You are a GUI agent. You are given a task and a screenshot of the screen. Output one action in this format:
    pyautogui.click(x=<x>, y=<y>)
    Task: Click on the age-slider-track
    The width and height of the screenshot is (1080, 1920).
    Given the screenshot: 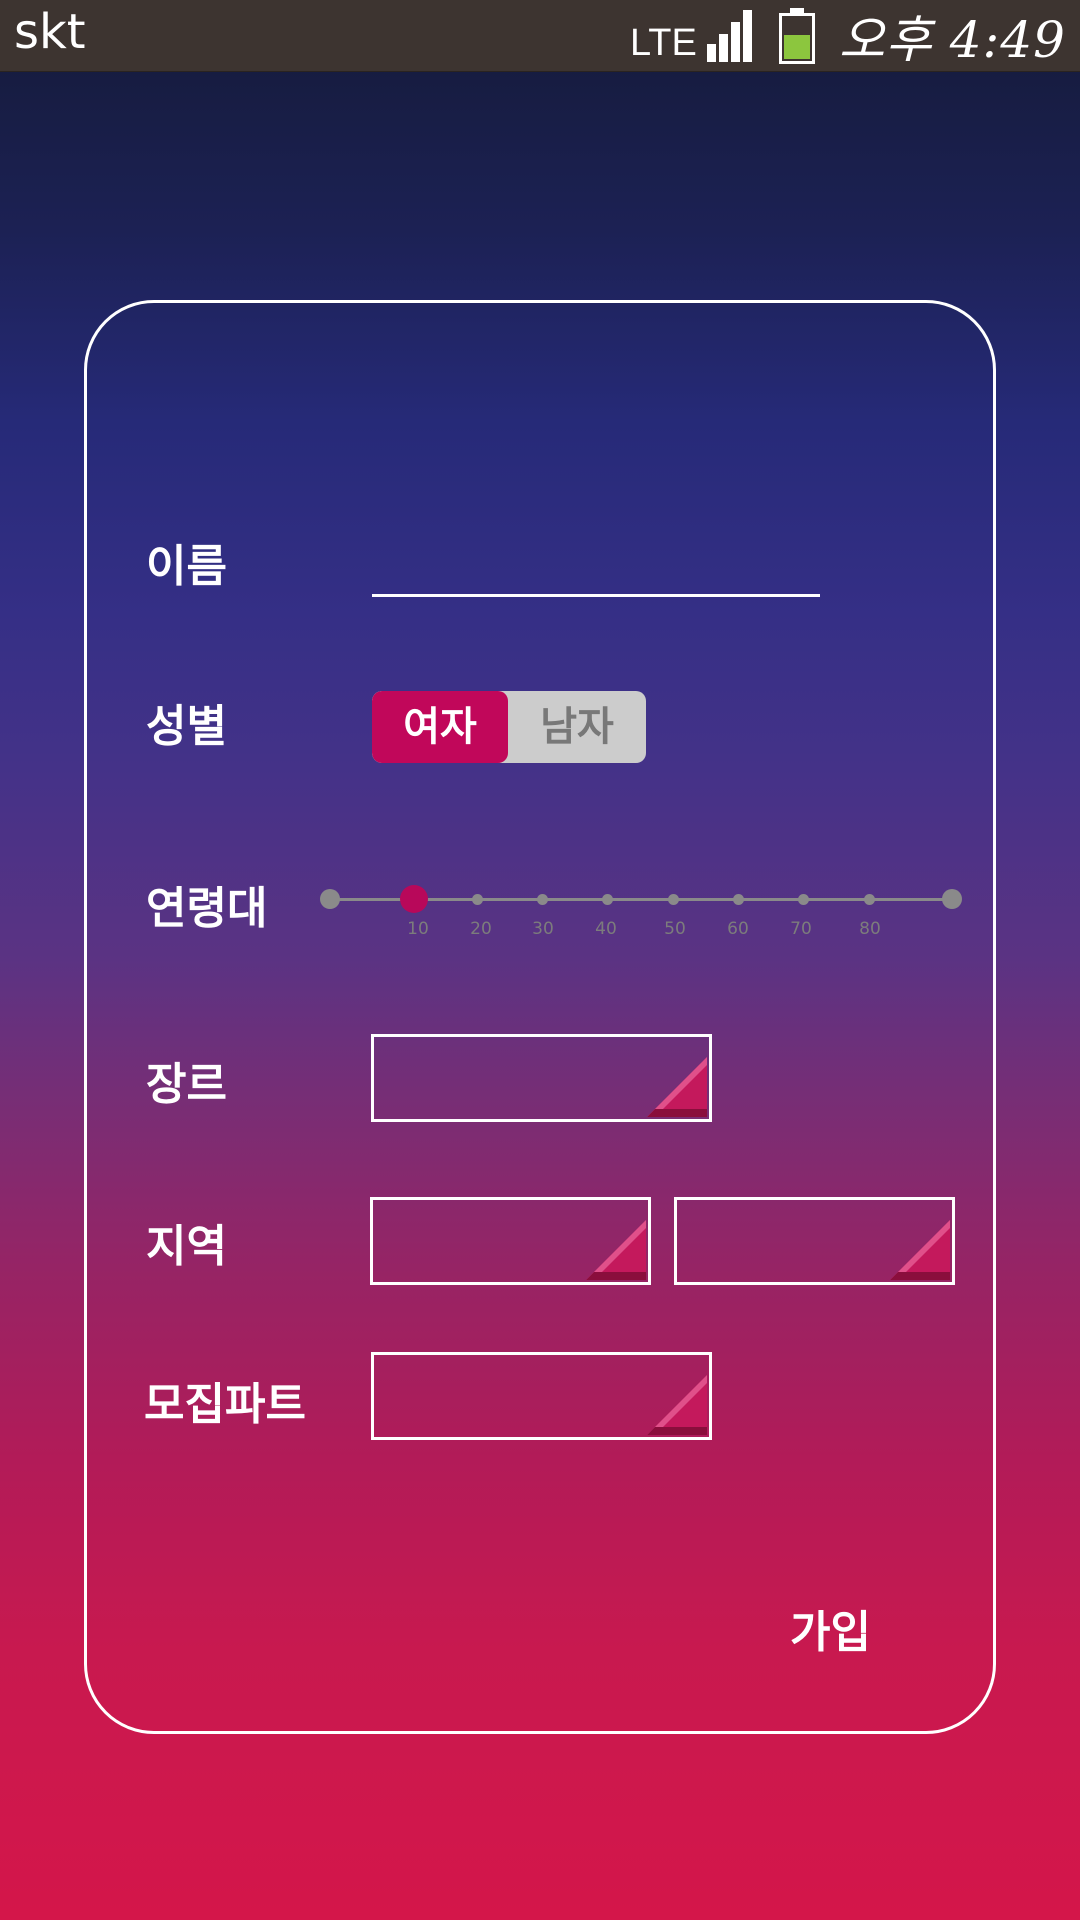 What is the action you would take?
    pyautogui.click(x=641, y=899)
    